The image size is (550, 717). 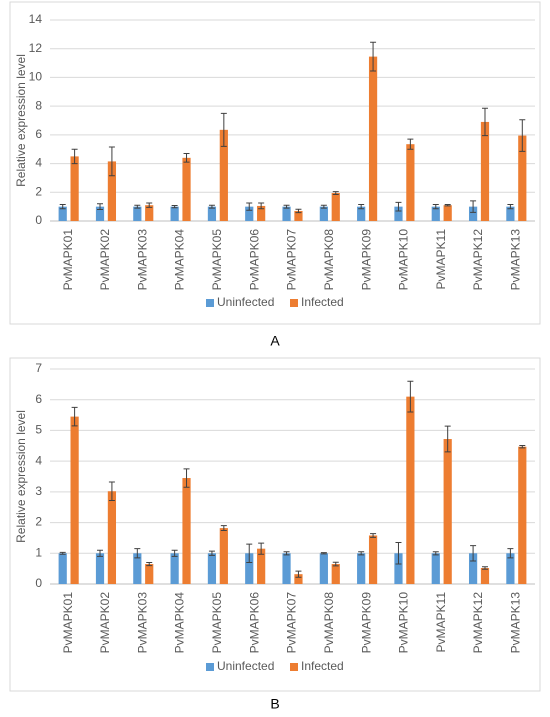 I want to click on y-tick-label: 0, so click(x=38, y=220).